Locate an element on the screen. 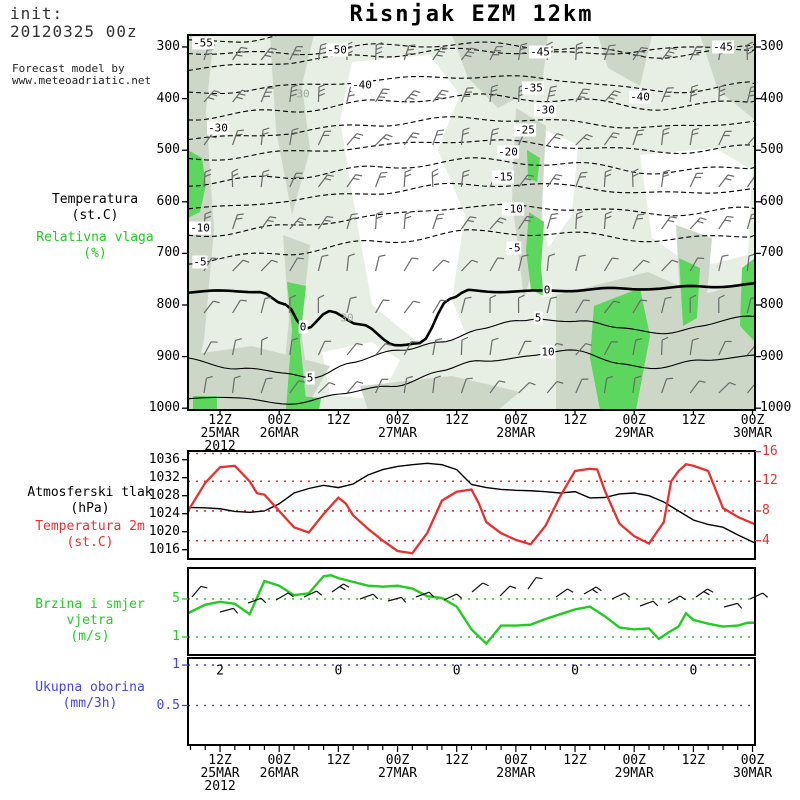 The height and width of the screenshot is (800, 800). cross-rh-label-line1: Relativna vlaga is located at coordinates (95, 237).